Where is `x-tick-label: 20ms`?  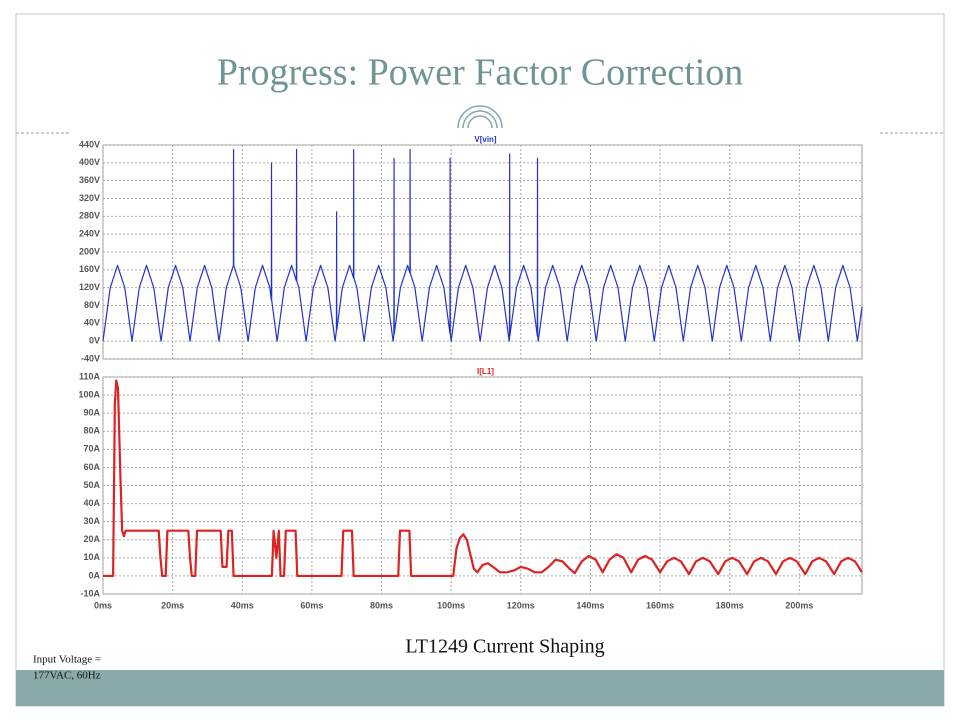
x-tick-label: 20ms is located at coordinates (172, 605).